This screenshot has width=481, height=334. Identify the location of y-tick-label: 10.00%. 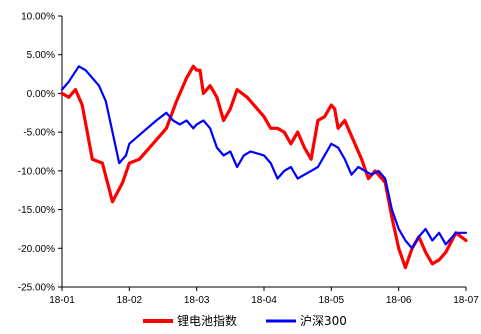
(38, 17).